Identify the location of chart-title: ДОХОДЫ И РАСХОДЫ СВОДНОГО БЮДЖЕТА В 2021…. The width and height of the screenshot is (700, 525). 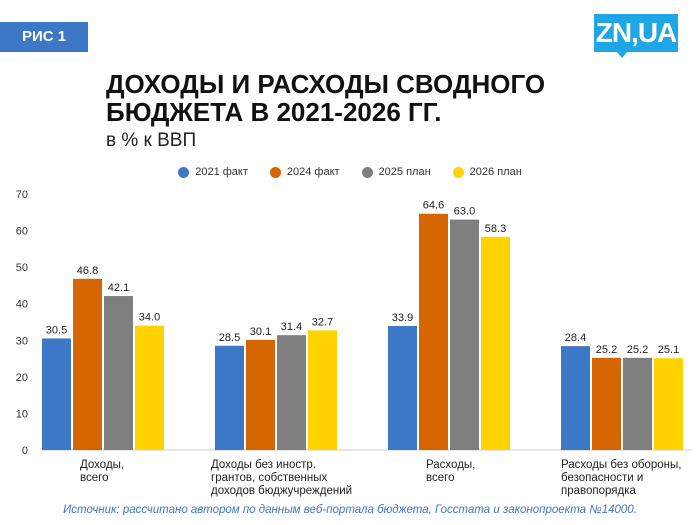
(326, 98).